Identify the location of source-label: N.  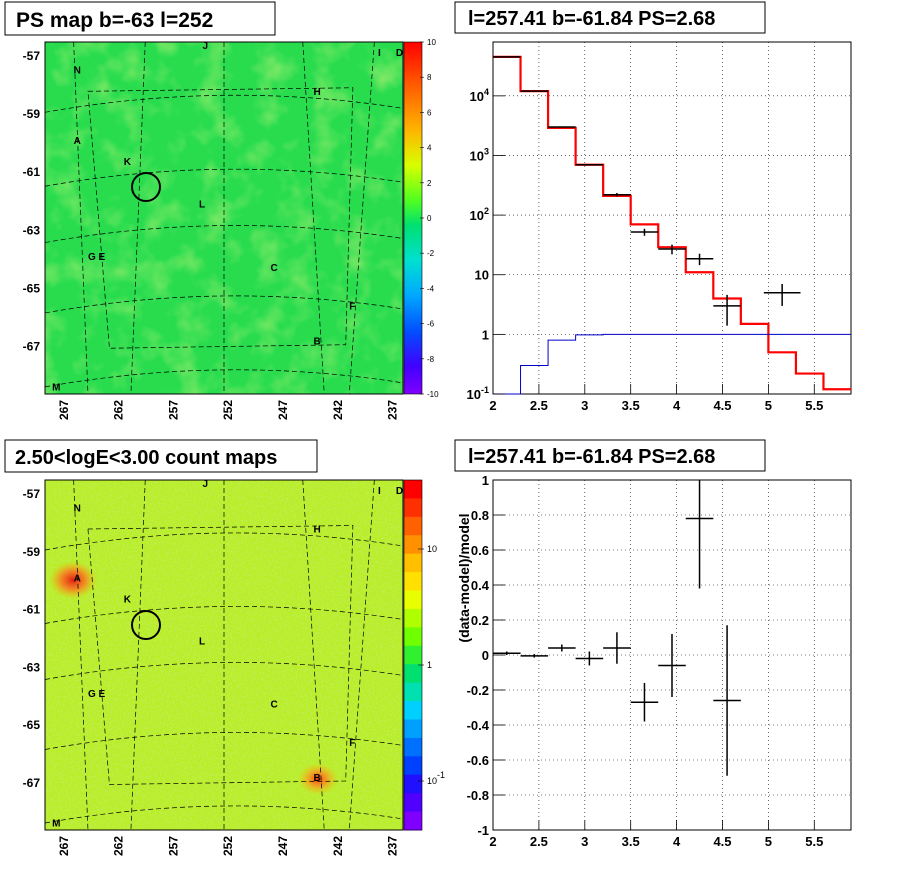
(77, 71).